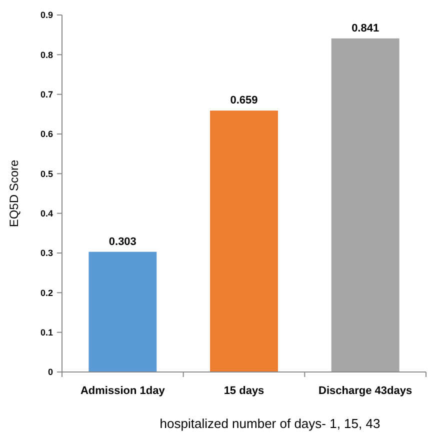  Describe the element at coordinates (123, 391) in the screenshot. I see `x-tick-label: Admission 1day` at that location.